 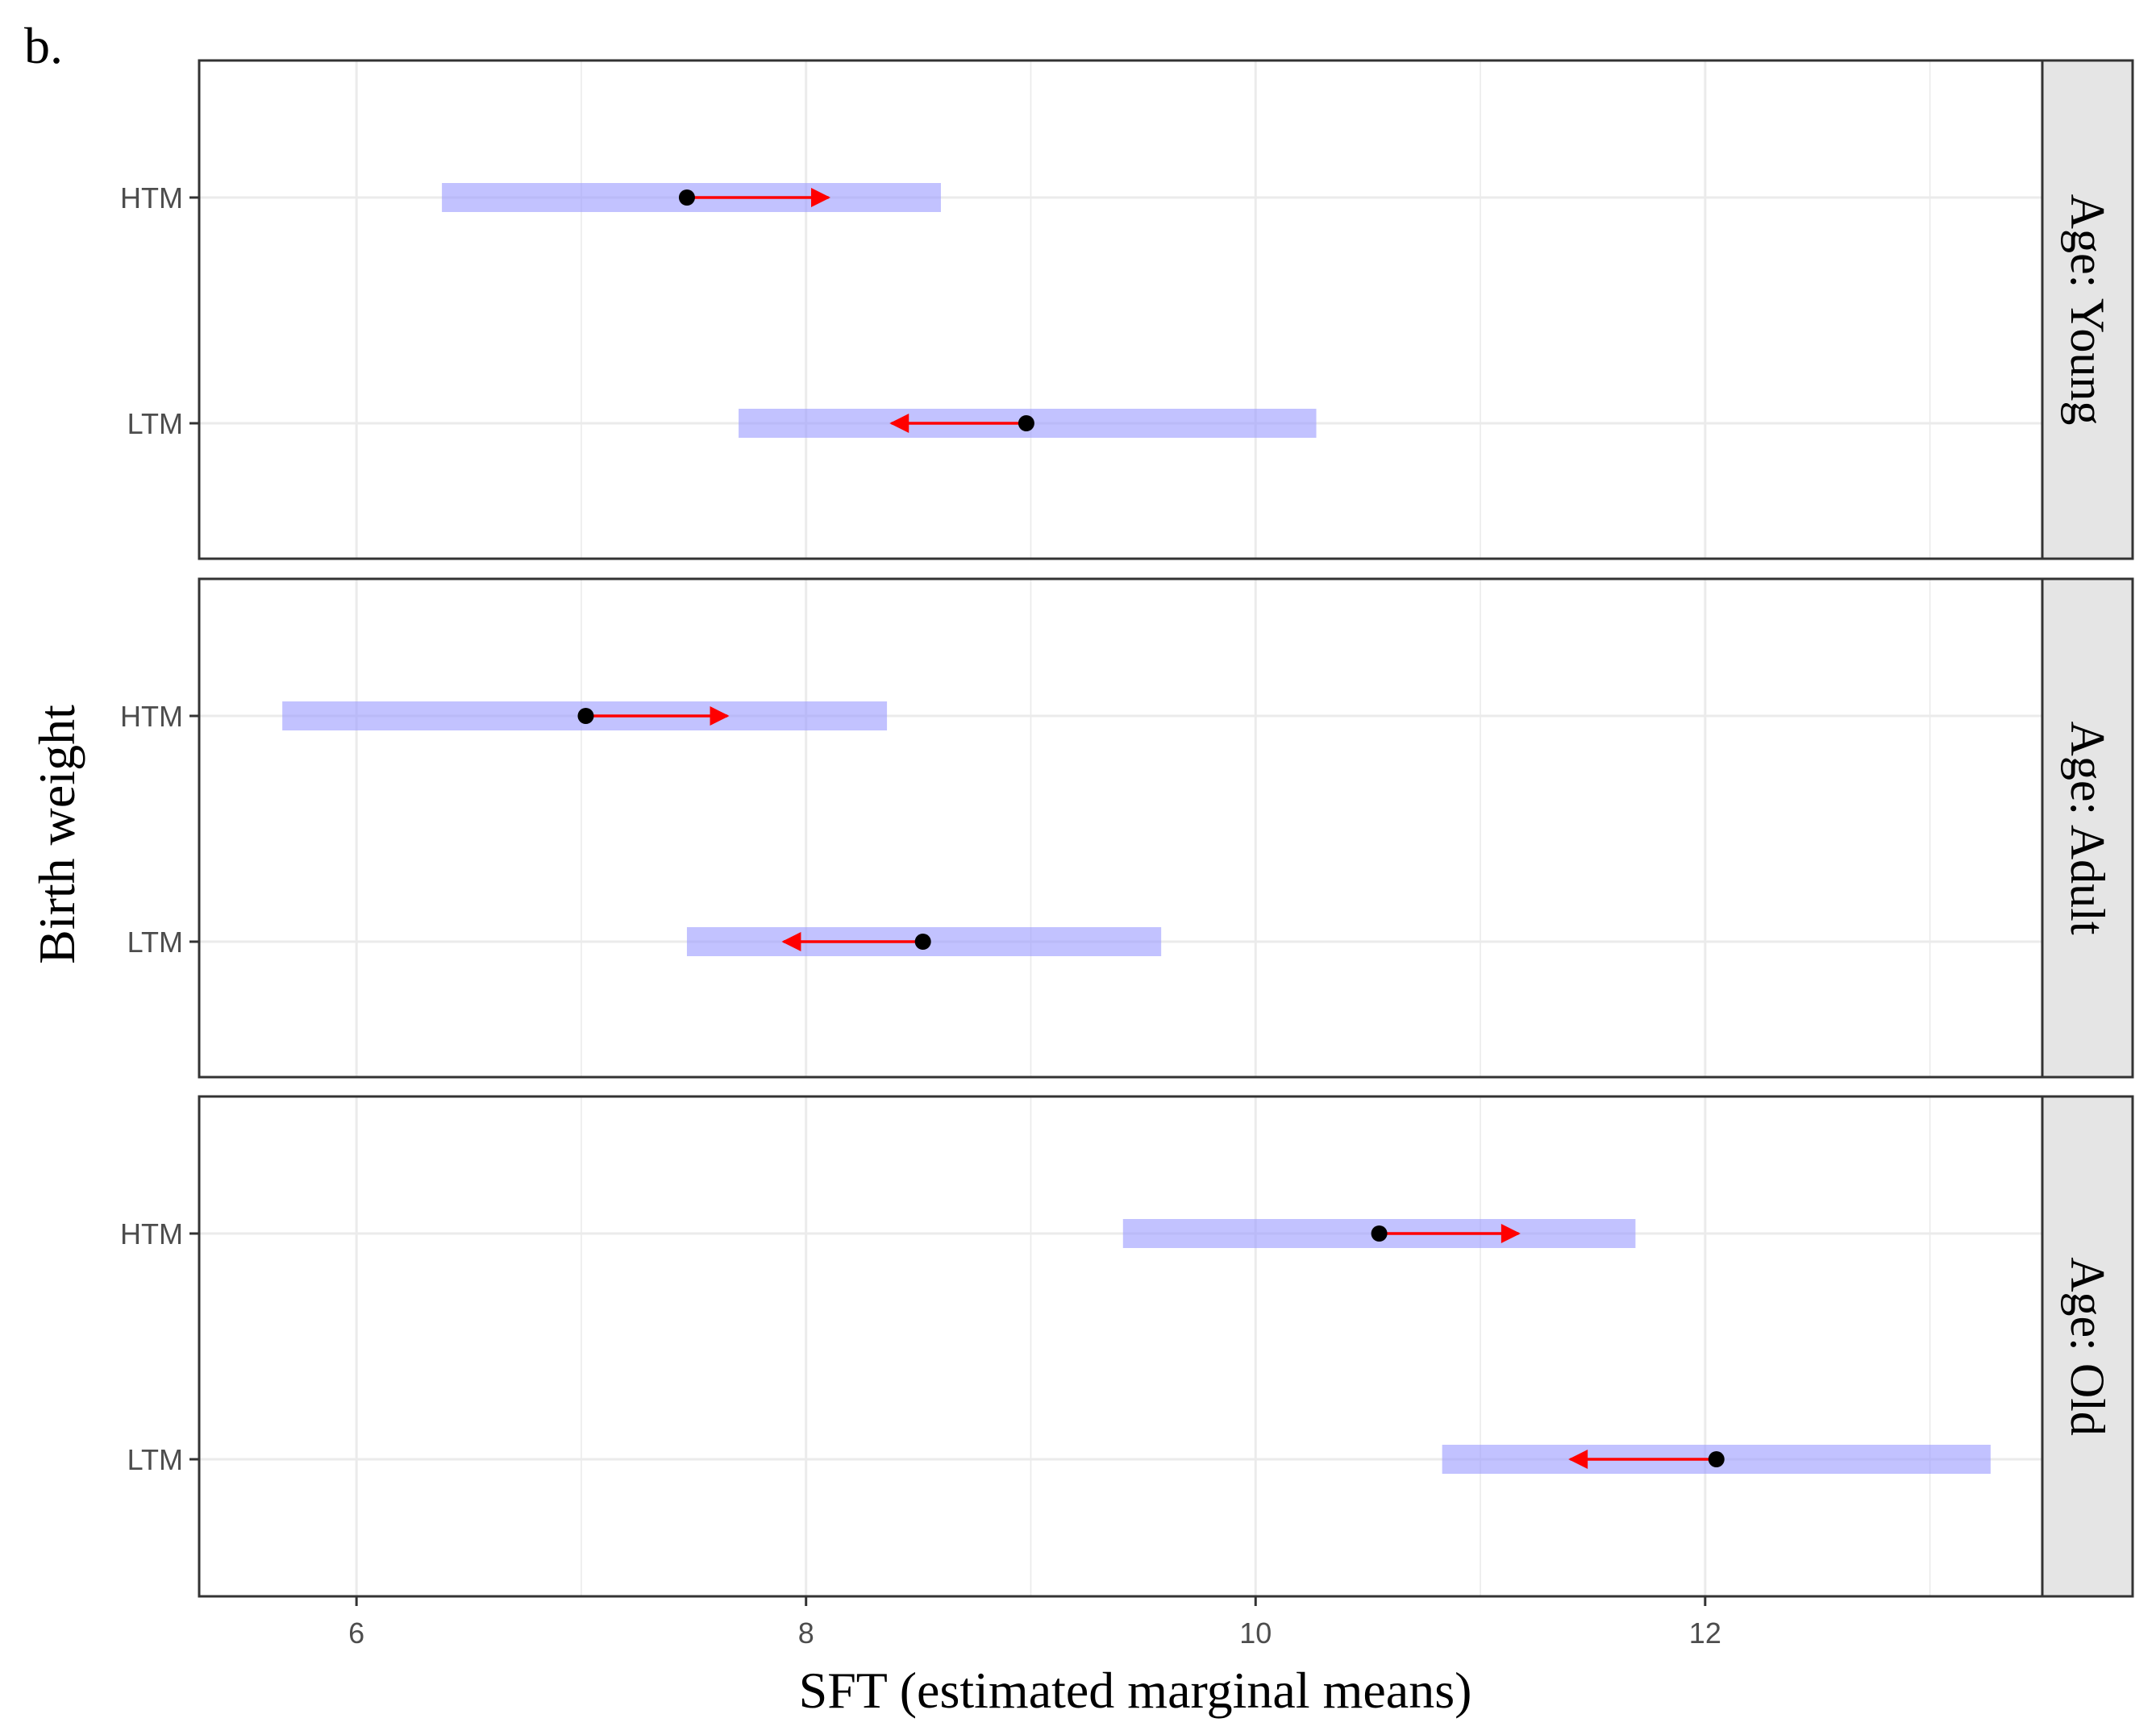 I want to click on x-tick-label: 8, so click(x=806, y=1633).